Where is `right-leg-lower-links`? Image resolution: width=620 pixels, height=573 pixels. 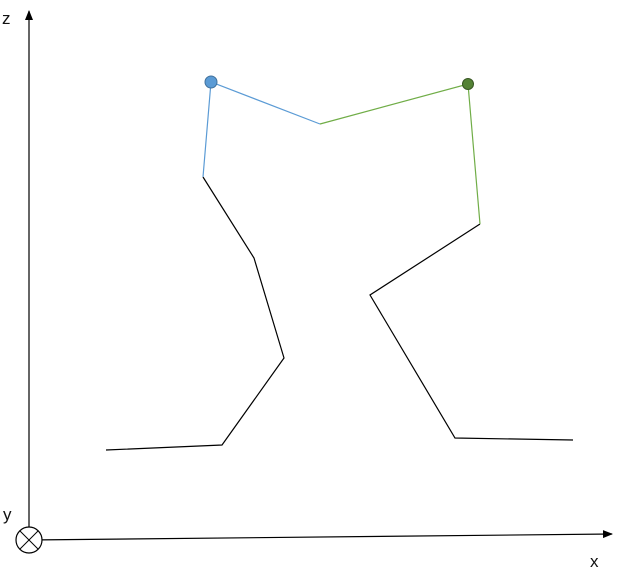 right-leg-lower-links is located at coordinates (471, 332).